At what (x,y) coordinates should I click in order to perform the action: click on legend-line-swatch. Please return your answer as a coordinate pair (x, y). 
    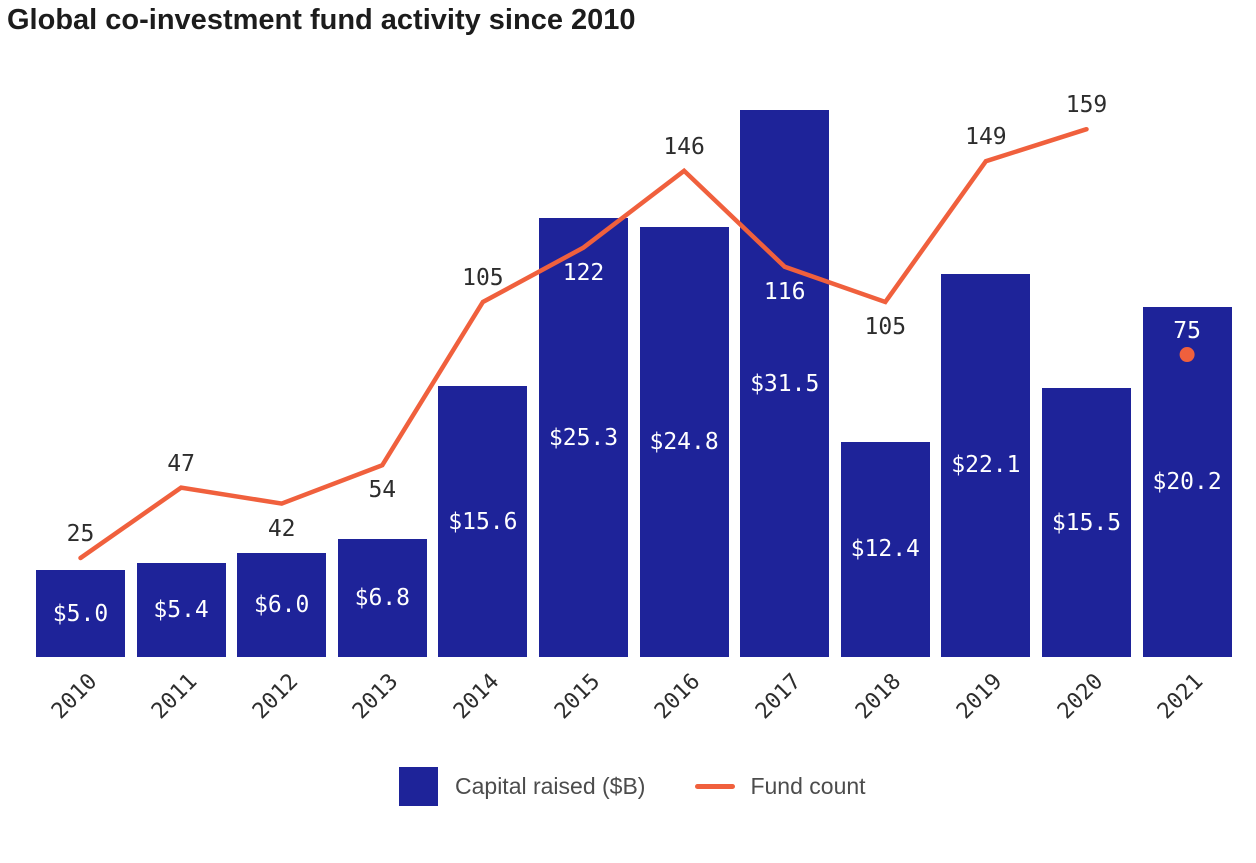
    Looking at the image, I should click on (715, 786).